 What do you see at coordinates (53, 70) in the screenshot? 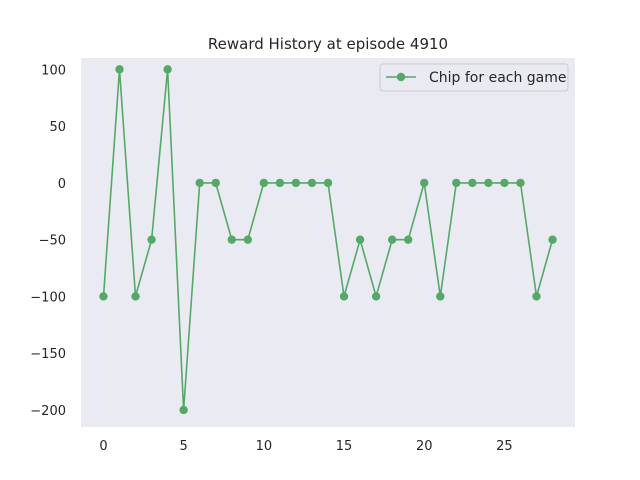
I see `y-tick-label: 100` at bounding box center [53, 70].